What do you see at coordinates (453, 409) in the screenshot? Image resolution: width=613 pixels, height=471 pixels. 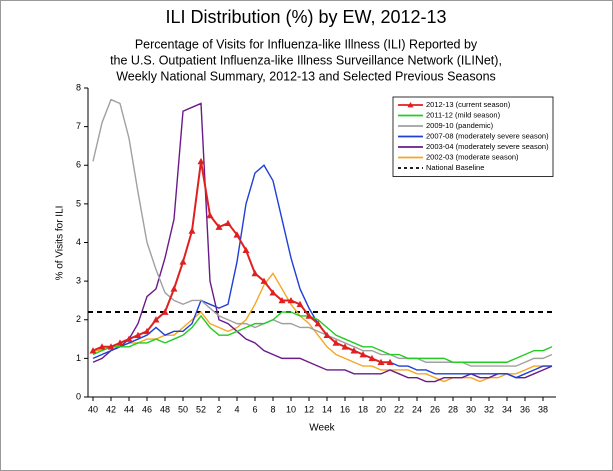 I see `x-tick-label: 28` at bounding box center [453, 409].